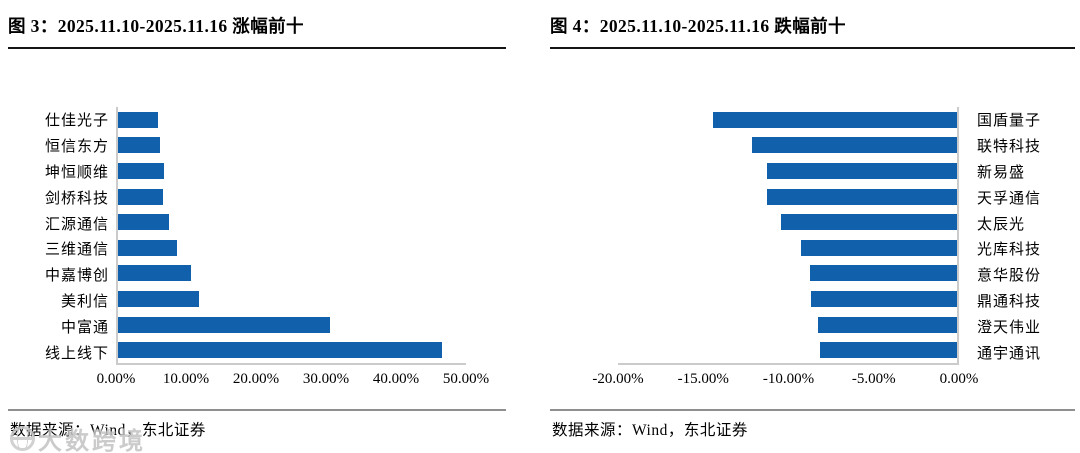  I want to click on x-tick-label: -20.00%, so click(618, 379).